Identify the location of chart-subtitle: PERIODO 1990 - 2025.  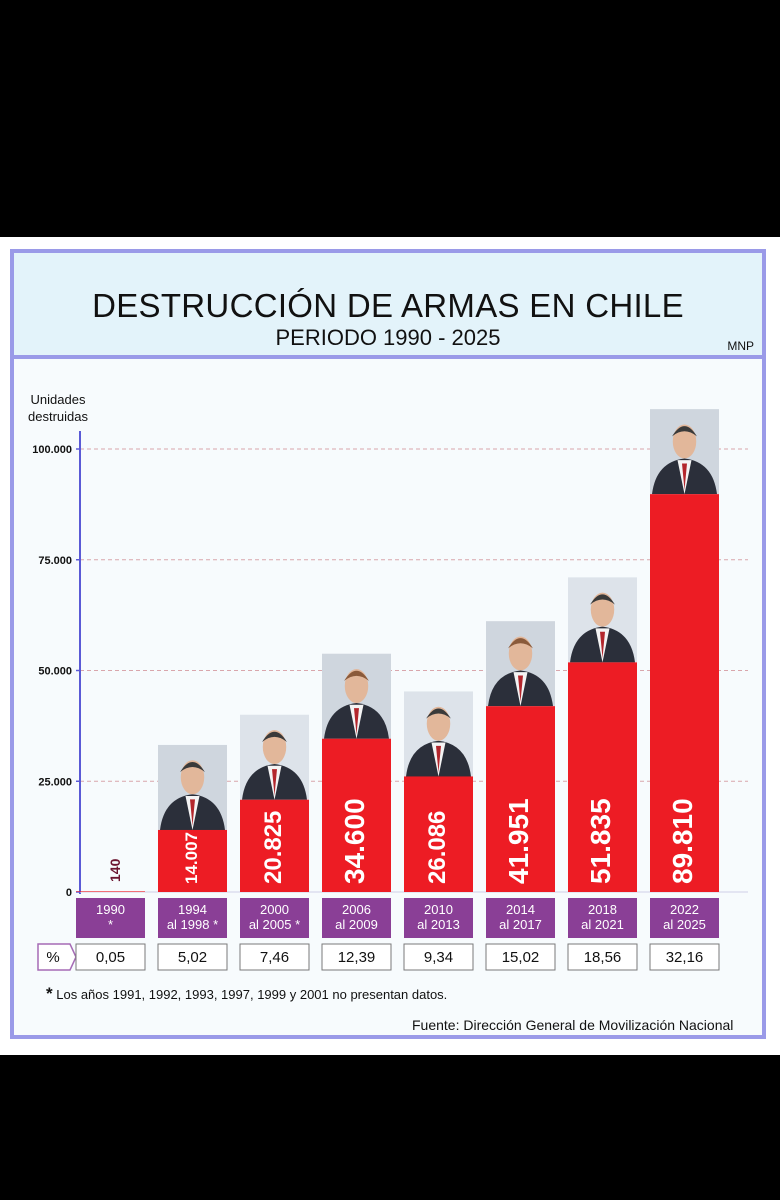
(388, 337).